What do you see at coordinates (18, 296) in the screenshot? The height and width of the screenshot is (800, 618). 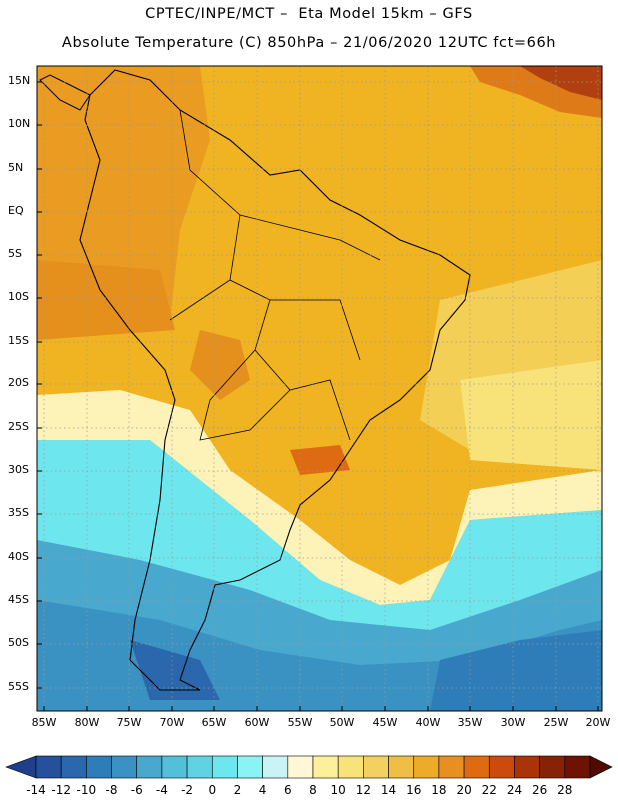 I see `lat-label: 10S` at bounding box center [18, 296].